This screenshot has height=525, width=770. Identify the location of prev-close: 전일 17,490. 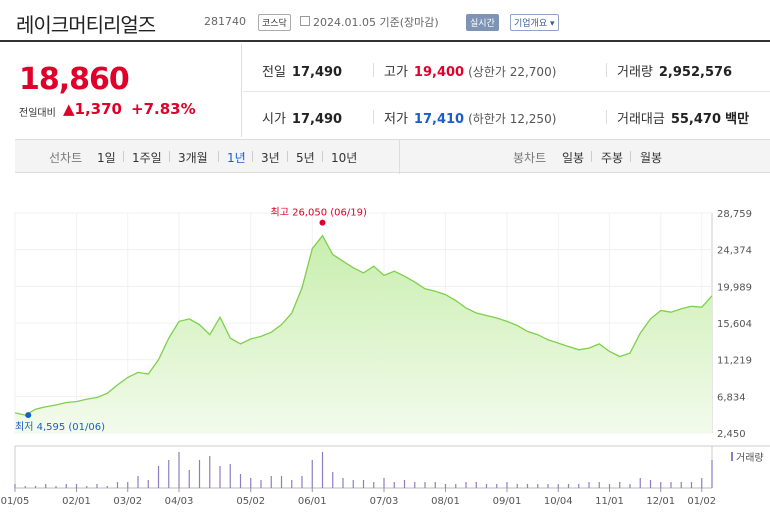
(302, 72).